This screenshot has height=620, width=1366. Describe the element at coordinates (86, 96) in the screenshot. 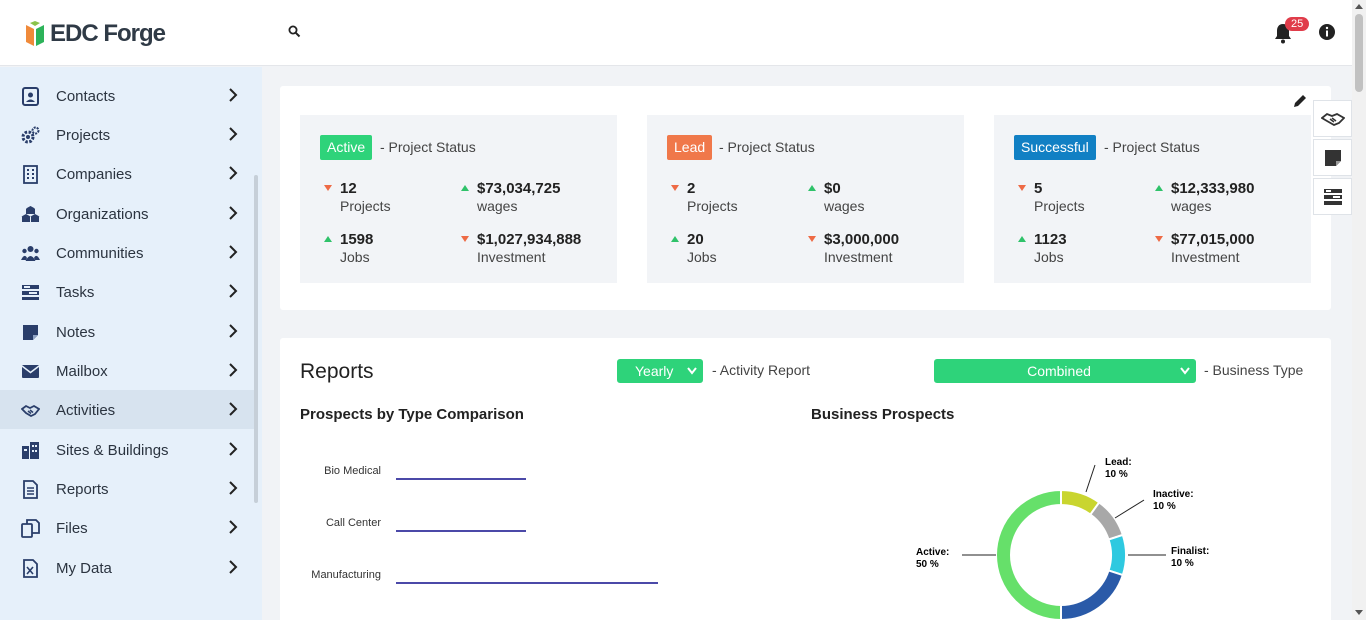

I see `sidebar-item-label: Contacts` at that location.